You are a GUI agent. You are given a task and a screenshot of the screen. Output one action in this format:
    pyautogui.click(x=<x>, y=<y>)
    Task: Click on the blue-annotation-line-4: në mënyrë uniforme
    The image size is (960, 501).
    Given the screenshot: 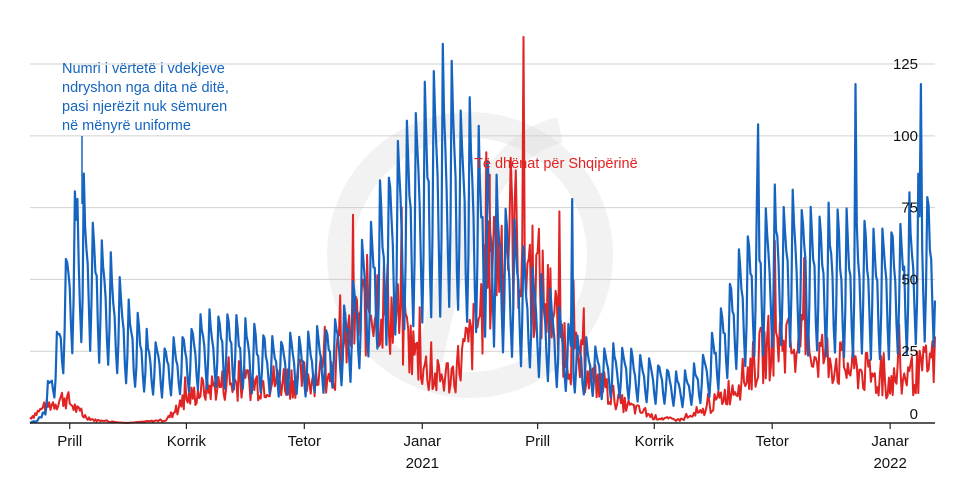 What is the action you would take?
    pyautogui.click(x=126, y=126)
    